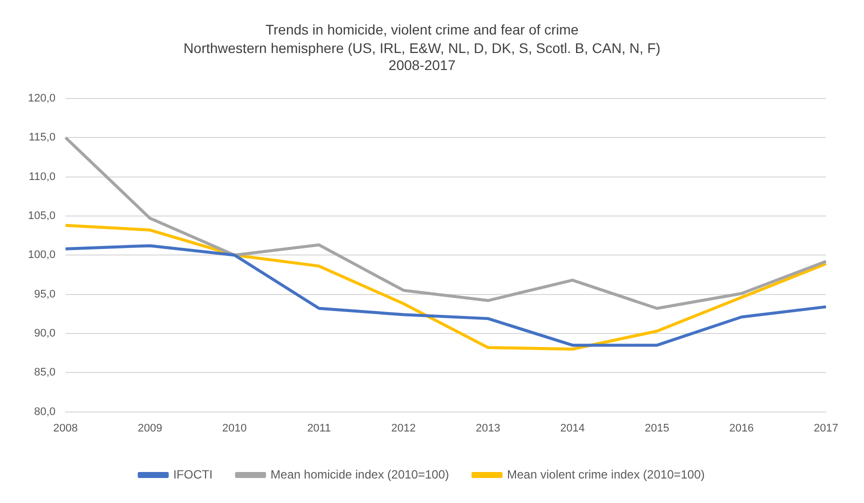 This screenshot has width=864, height=503. What do you see at coordinates (45, 372) in the screenshot?
I see `y-tick-label: 85,0` at bounding box center [45, 372].